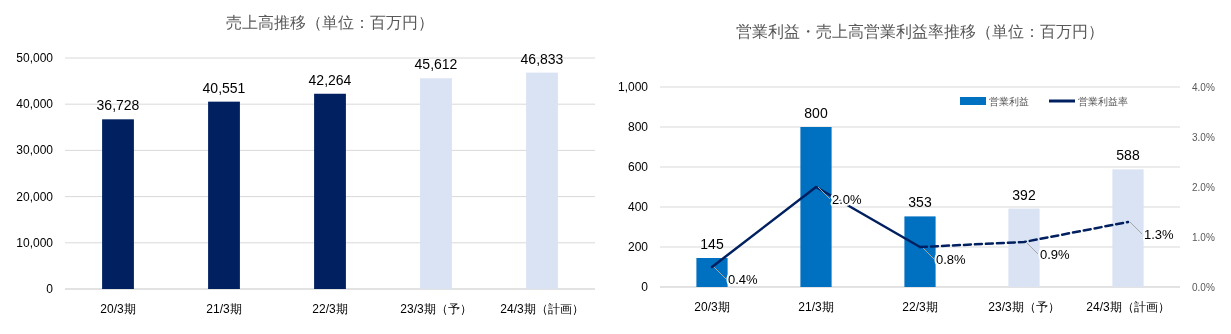  Describe the element at coordinates (1103, 101) in the screenshot. I see `legend-label: 営業利益率` at that location.